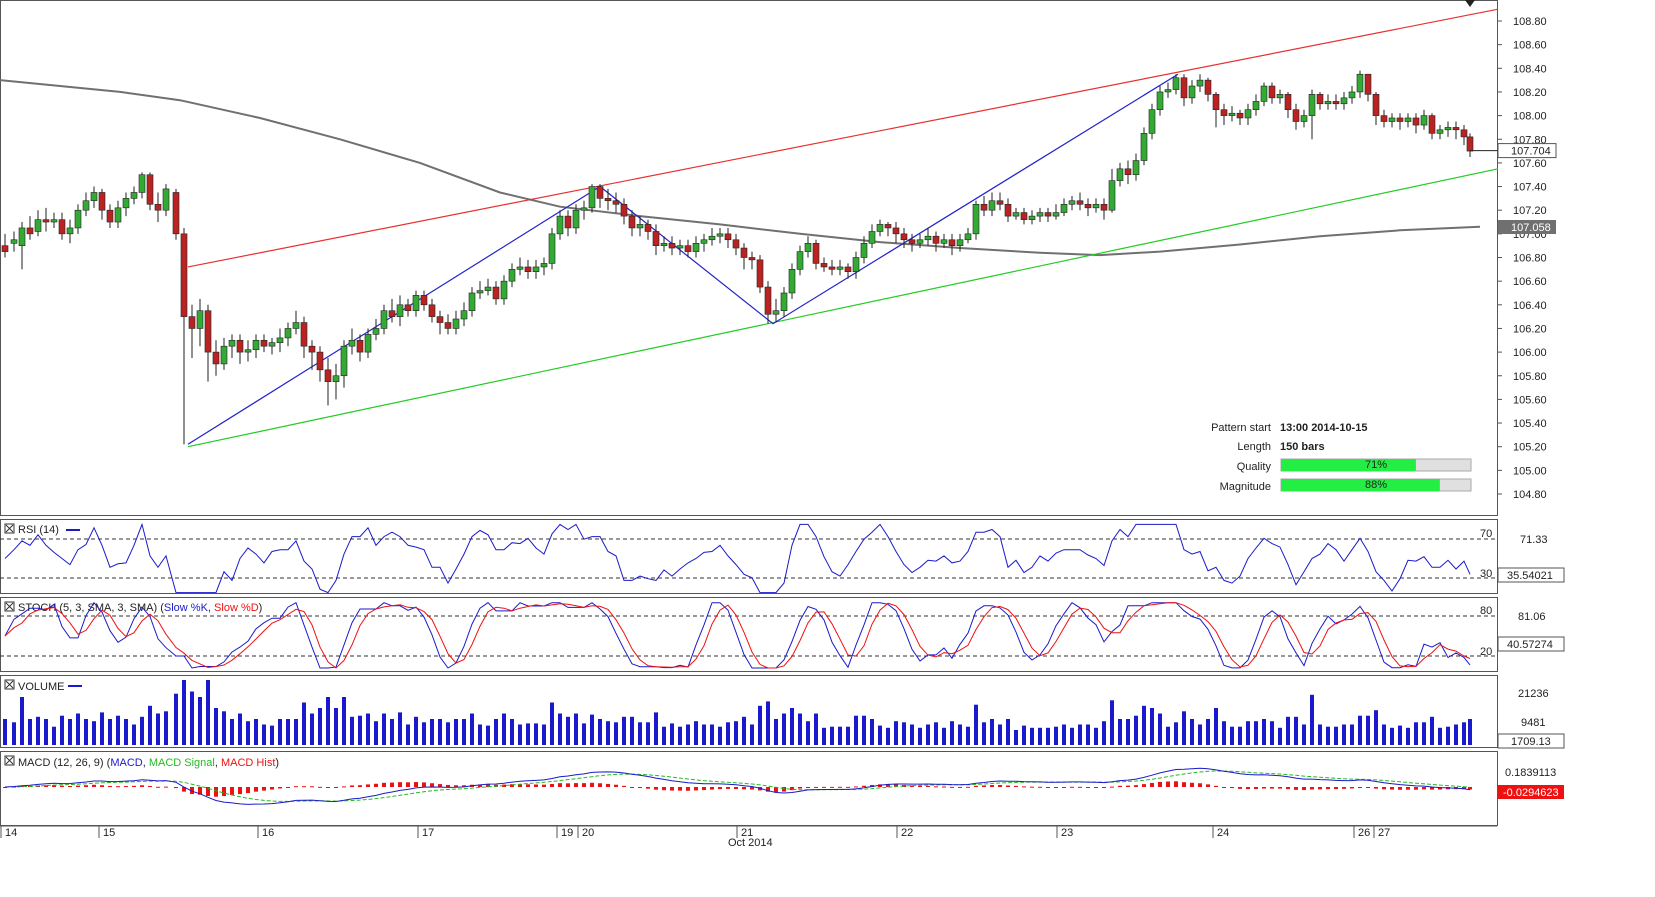  Describe the element at coordinates (1530, 353) in the screenshot. I see `price-tick-label: 106.00` at that location.